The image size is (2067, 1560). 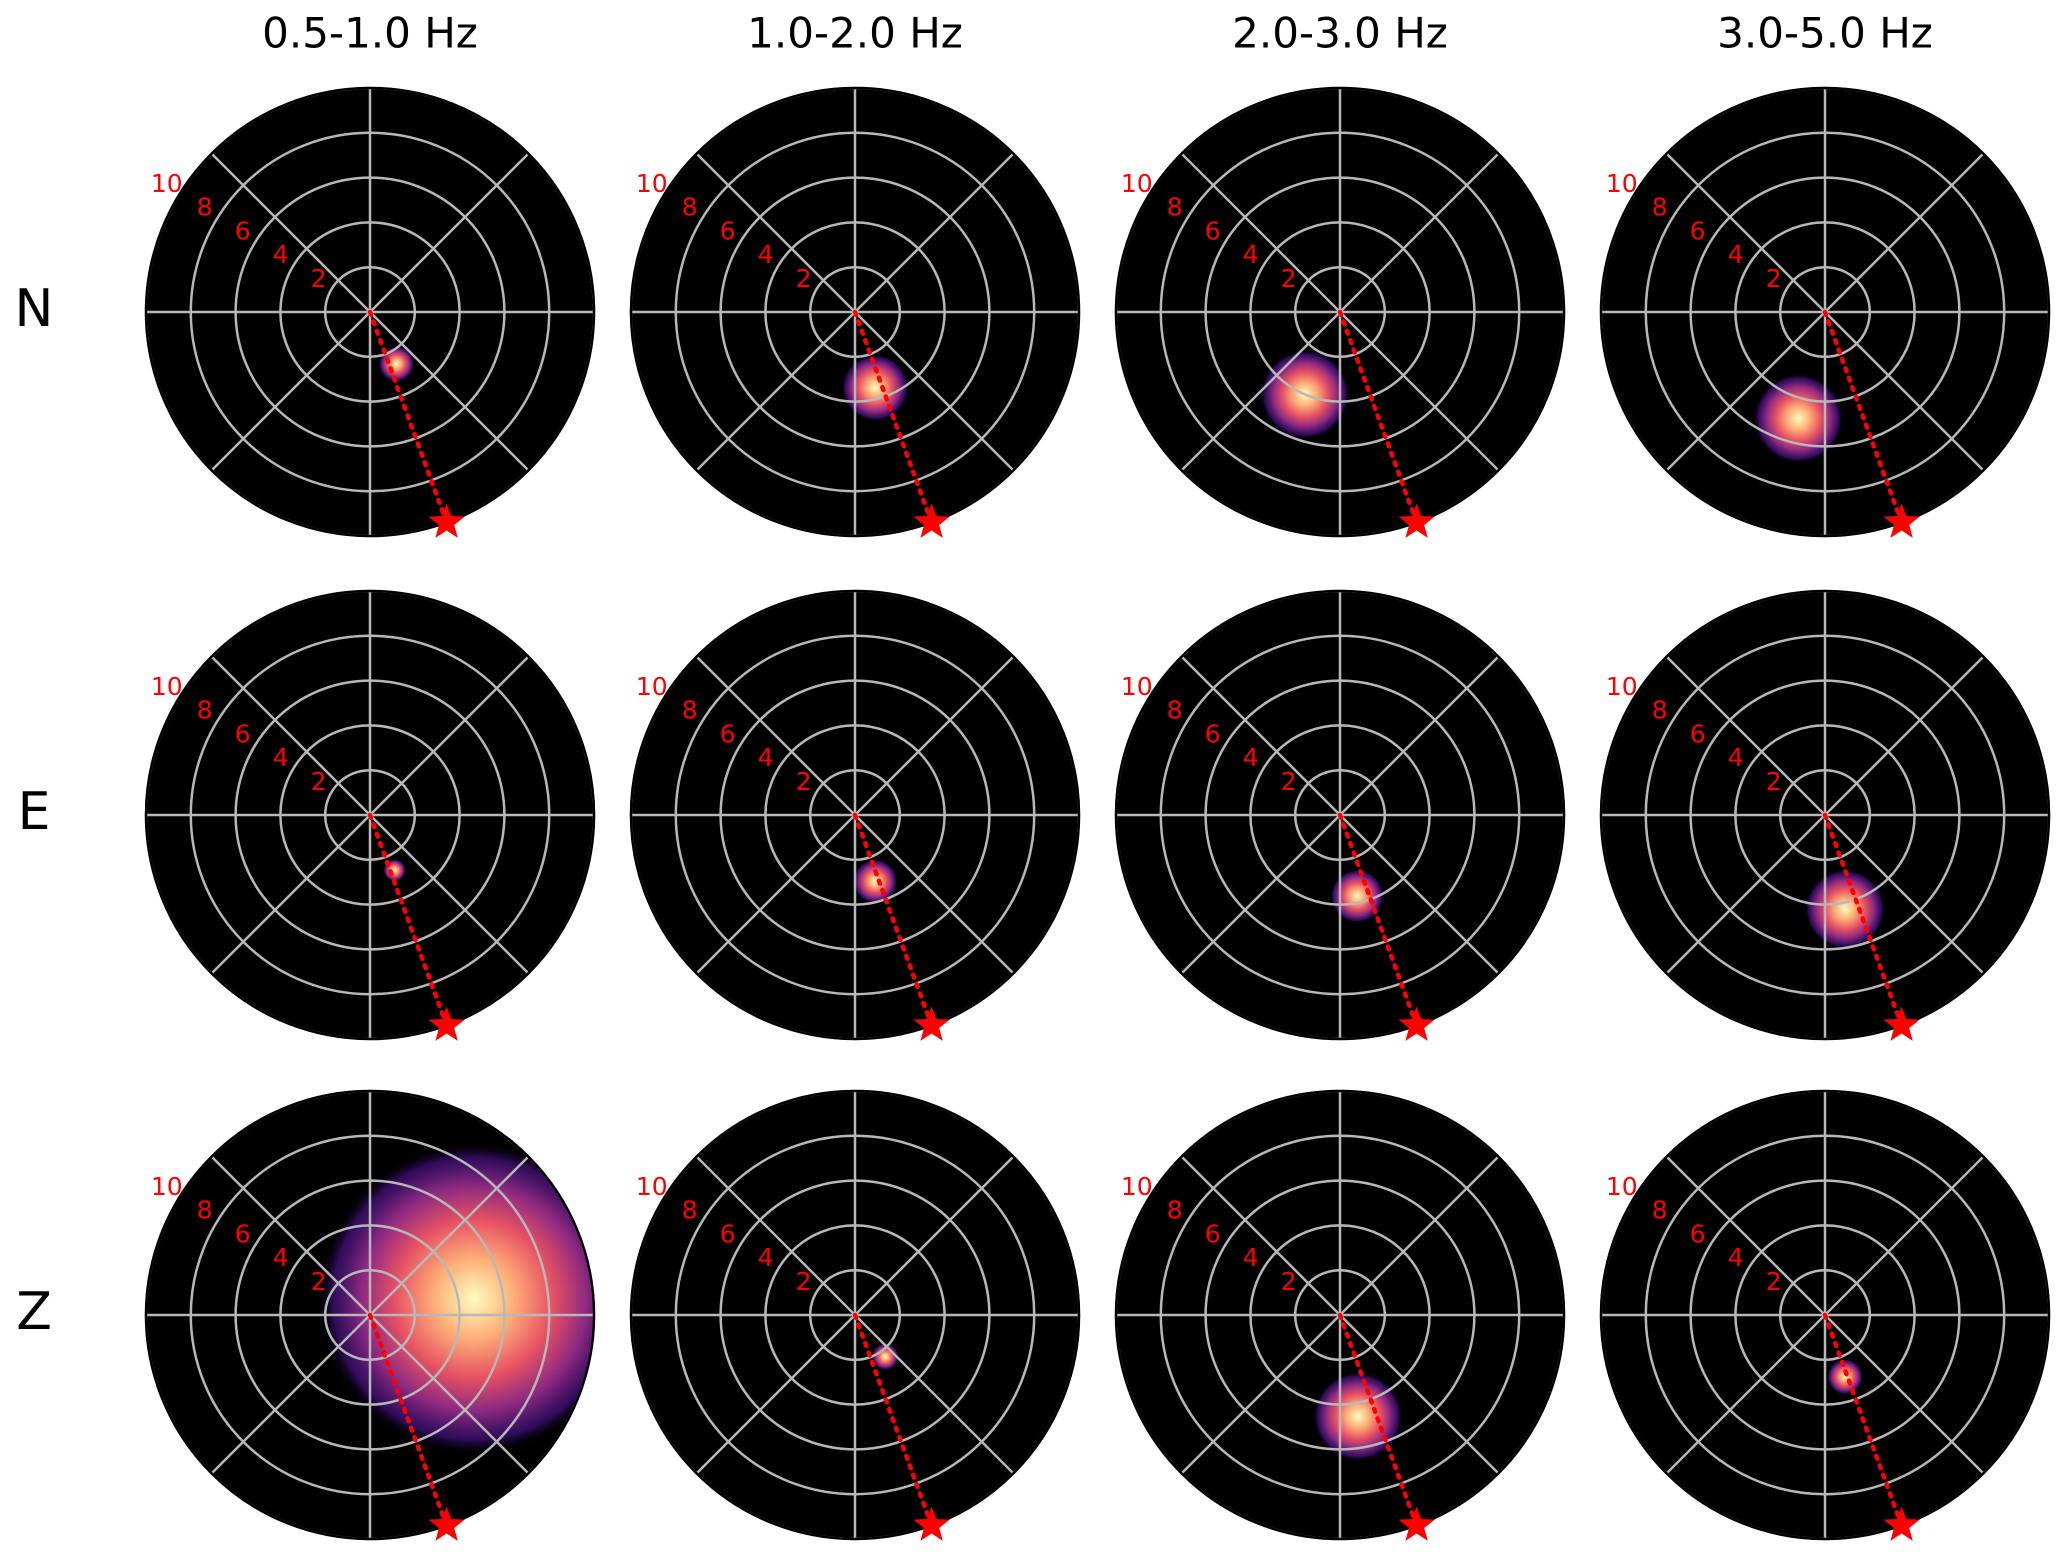 What do you see at coordinates (1340, 33) in the screenshot?
I see `column-title: 2.0-3.0 Hz` at bounding box center [1340, 33].